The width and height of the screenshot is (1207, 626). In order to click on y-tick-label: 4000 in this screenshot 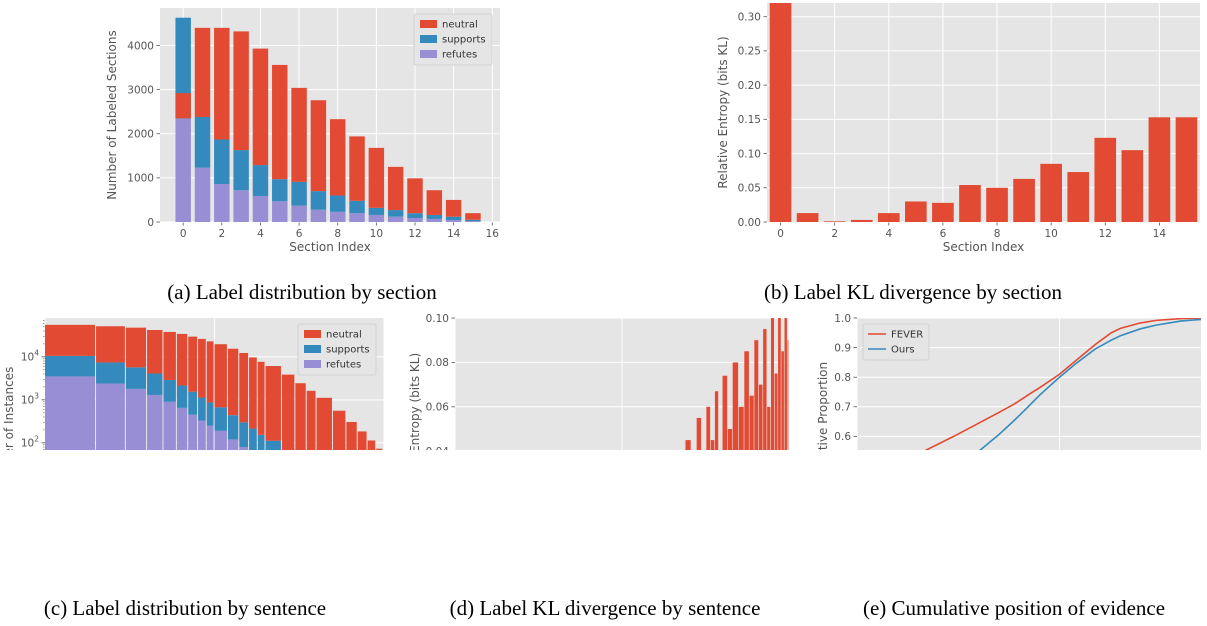, I will do `click(140, 46)`.